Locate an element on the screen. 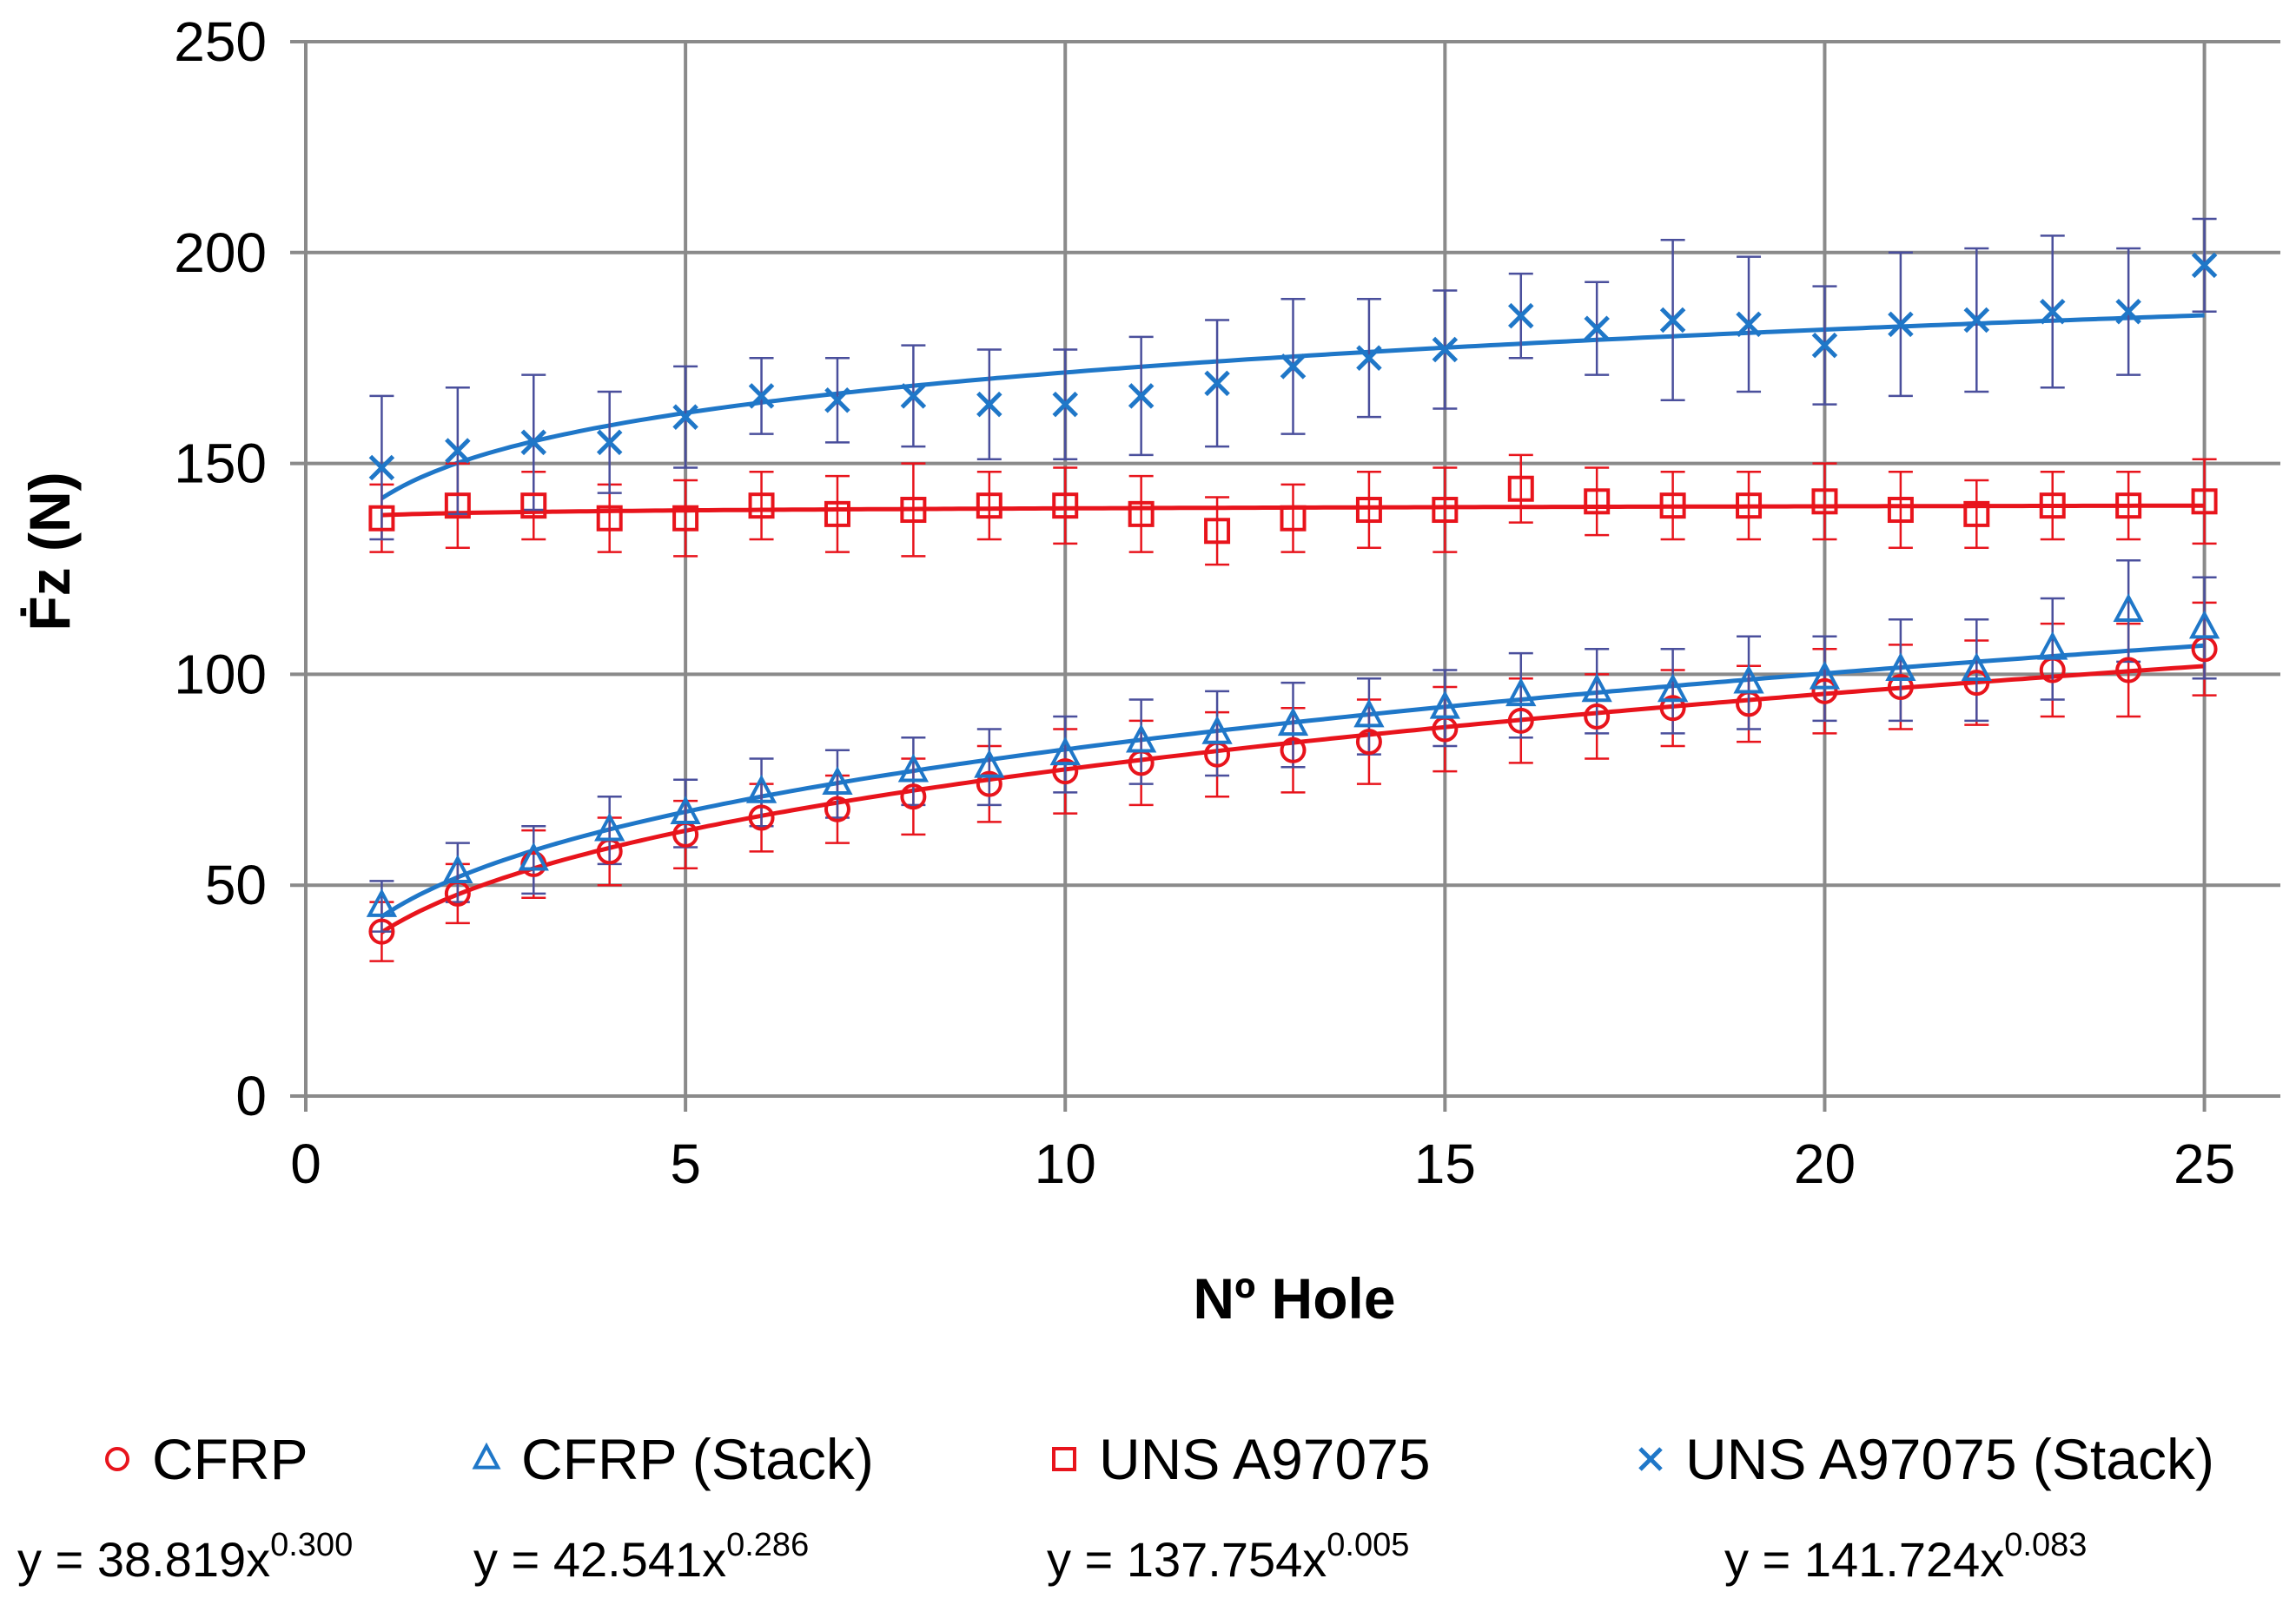 The height and width of the screenshot is (1605, 2296). equation-exponent: 0.300 is located at coordinates (311, 1545).